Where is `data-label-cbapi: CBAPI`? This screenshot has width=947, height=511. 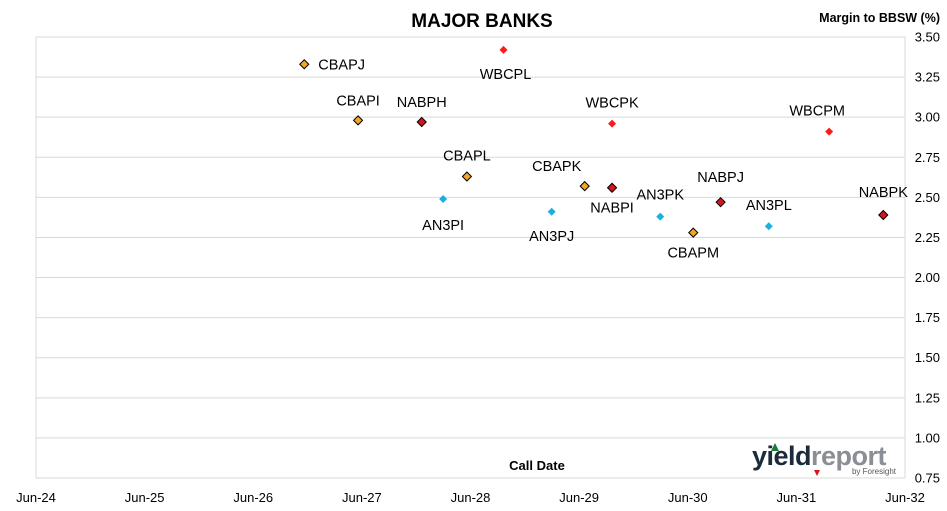 data-label-cbapi: CBAPI is located at coordinates (358, 101).